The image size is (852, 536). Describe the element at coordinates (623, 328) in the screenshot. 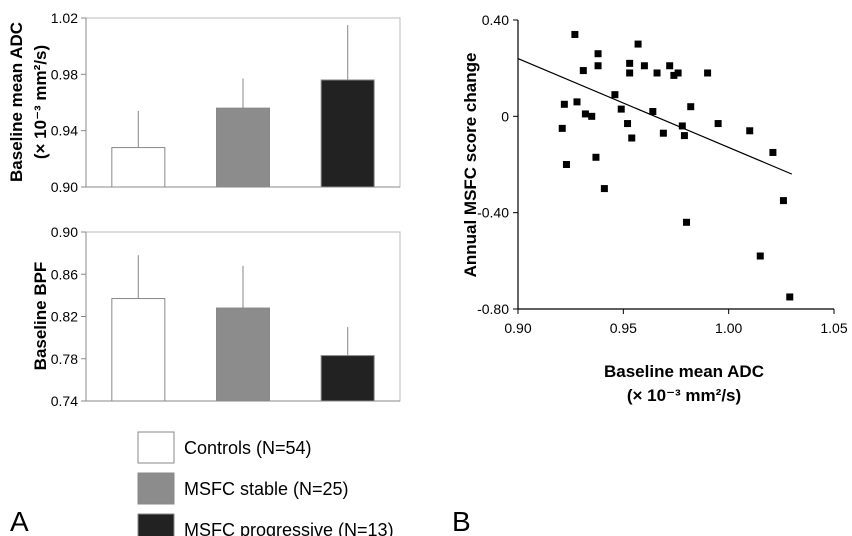

I see `scatter-xtick-label: 0.95` at that location.